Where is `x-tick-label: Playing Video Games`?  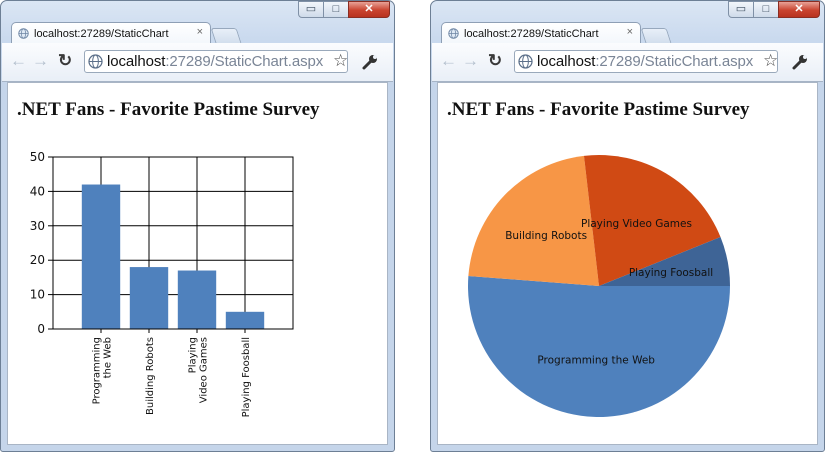 x-tick-label: Playing Video Games is located at coordinates (199, 370).